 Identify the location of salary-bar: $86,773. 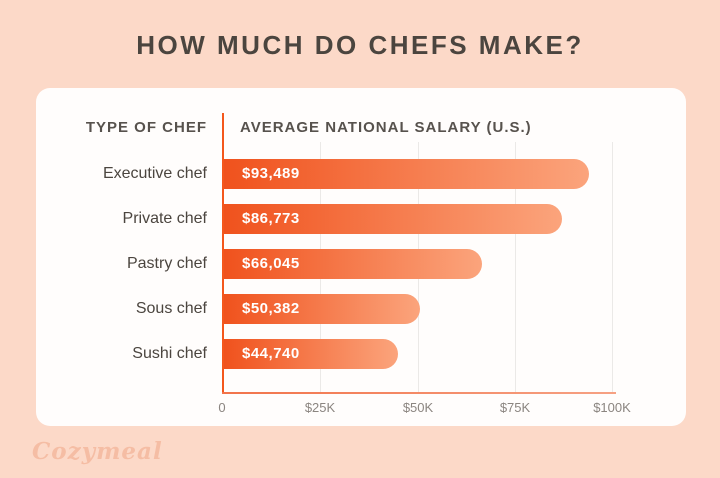
(393, 219).